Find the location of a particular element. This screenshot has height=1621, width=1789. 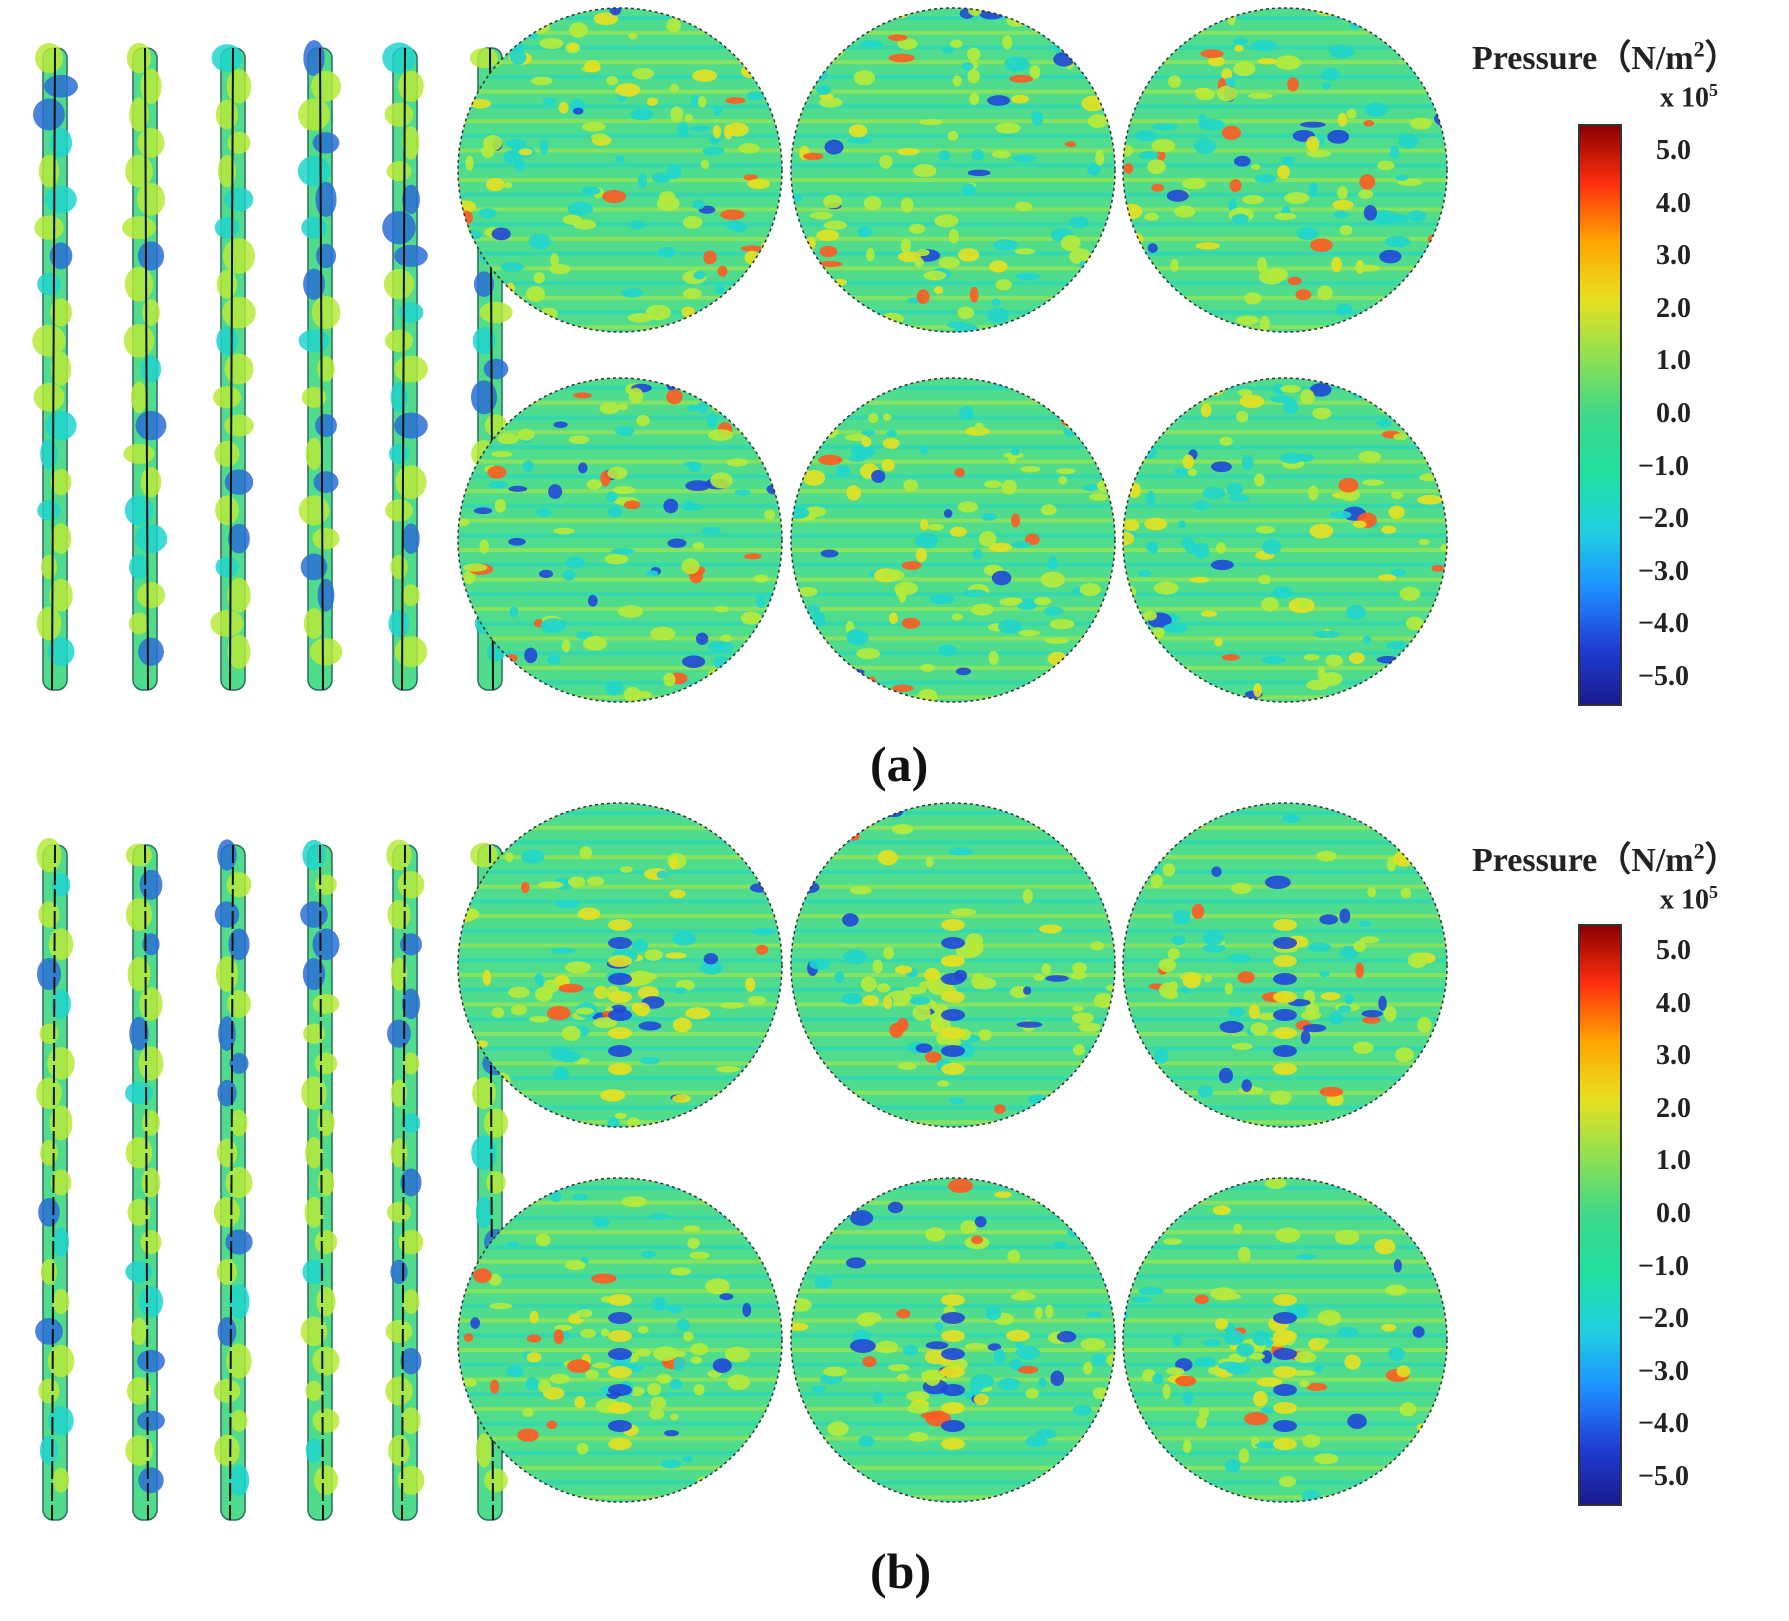

colorbar-b is located at coordinates (1600, 1215).